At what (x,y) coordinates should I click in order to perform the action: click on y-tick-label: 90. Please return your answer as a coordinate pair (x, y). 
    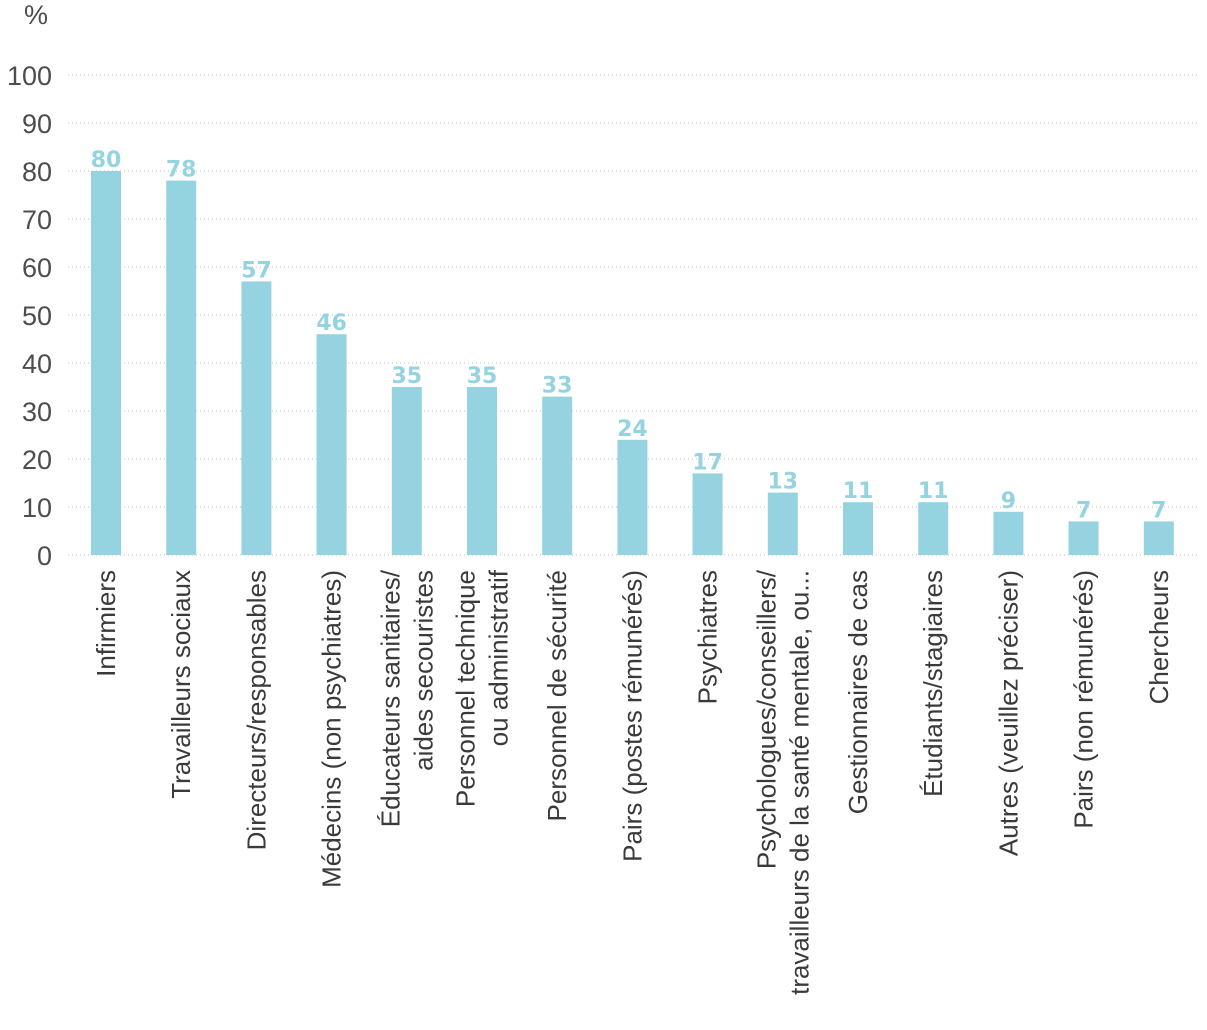
    Looking at the image, I should click on (37, 124).